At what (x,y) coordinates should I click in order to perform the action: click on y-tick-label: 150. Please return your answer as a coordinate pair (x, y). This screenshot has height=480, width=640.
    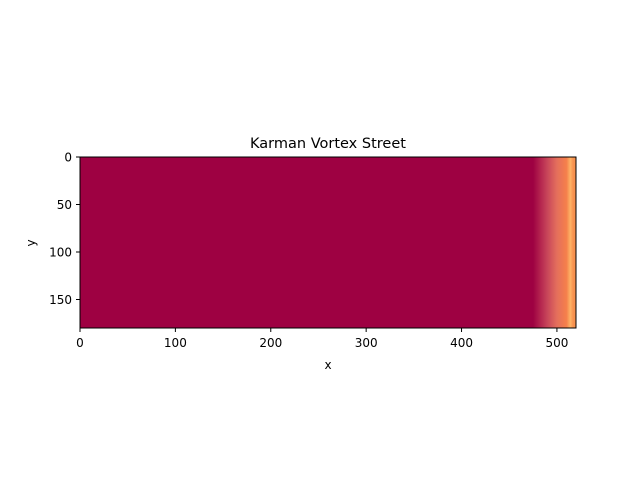
    Looking at the image, I should click on (60, 300).